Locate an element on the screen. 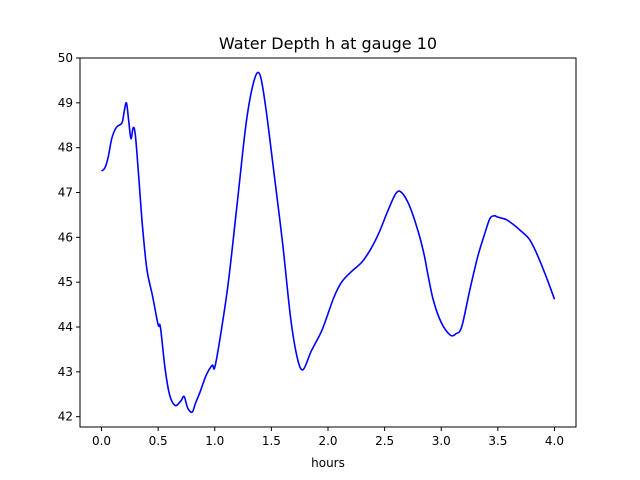 Image resolution: width=640 pixels, height=480 pixels. x-tick-label: 3.0 is located at coordinates (441, 441).